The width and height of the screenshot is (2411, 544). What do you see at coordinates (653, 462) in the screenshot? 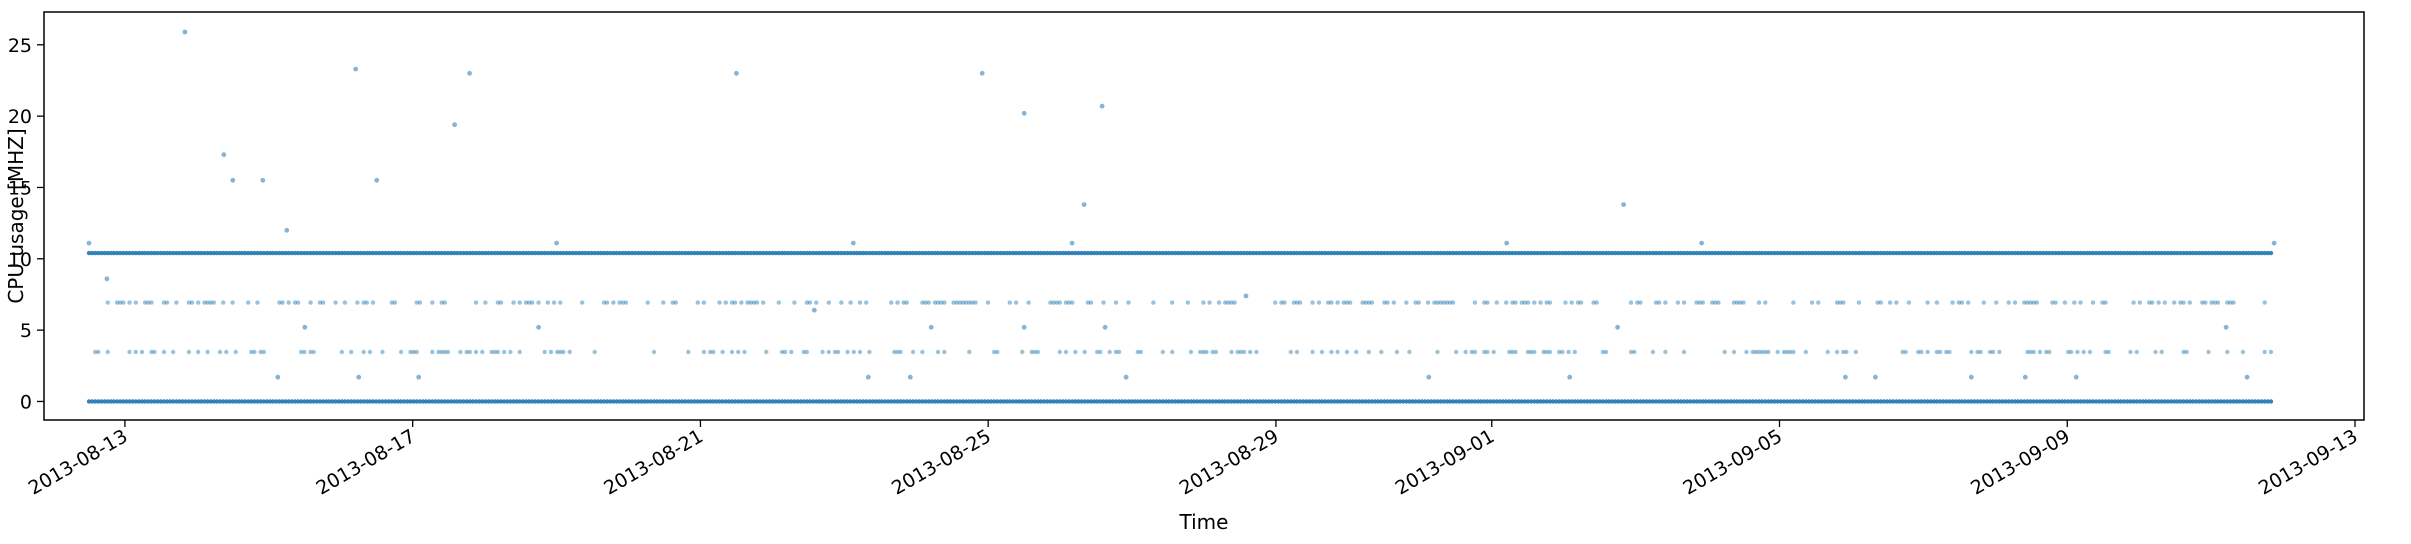
I see `x-tick-label: 2013-08-21` at bounding box center [653, 462].